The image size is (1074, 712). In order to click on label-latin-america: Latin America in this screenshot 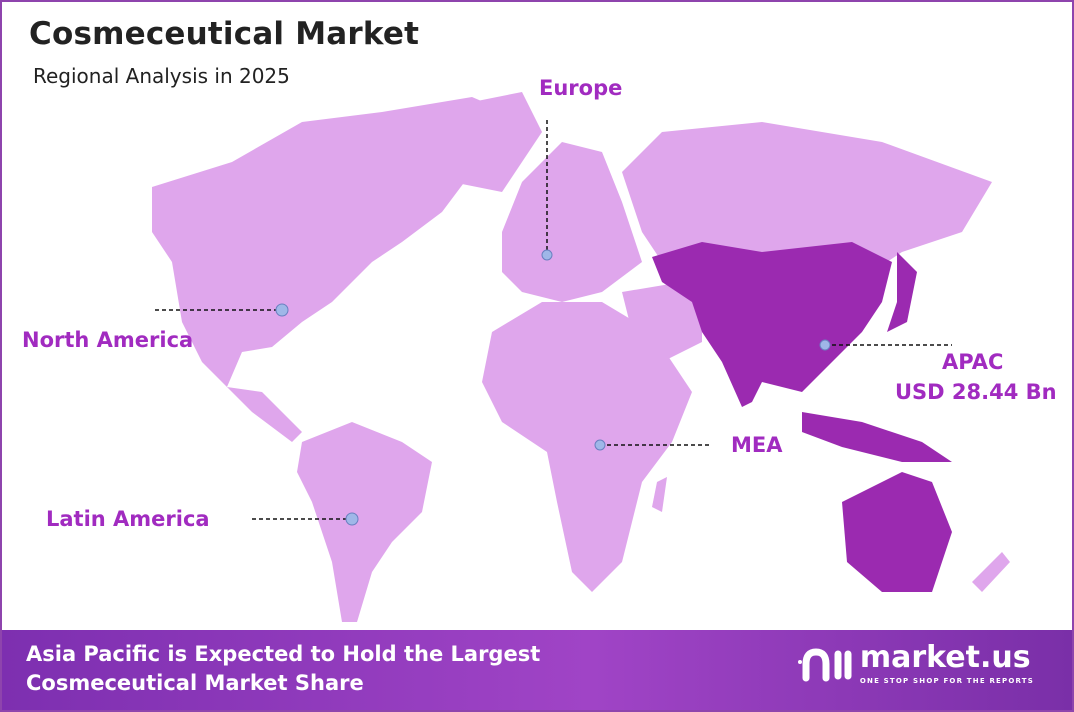, I will do `click(128, 519)`.